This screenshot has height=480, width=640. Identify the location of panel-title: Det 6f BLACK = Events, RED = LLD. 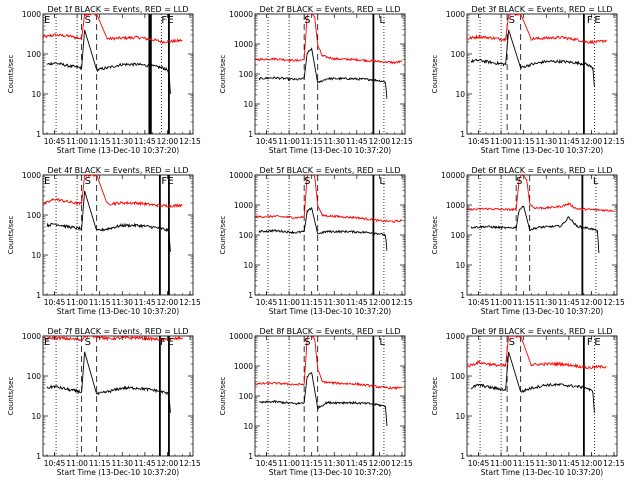
(541, 170).